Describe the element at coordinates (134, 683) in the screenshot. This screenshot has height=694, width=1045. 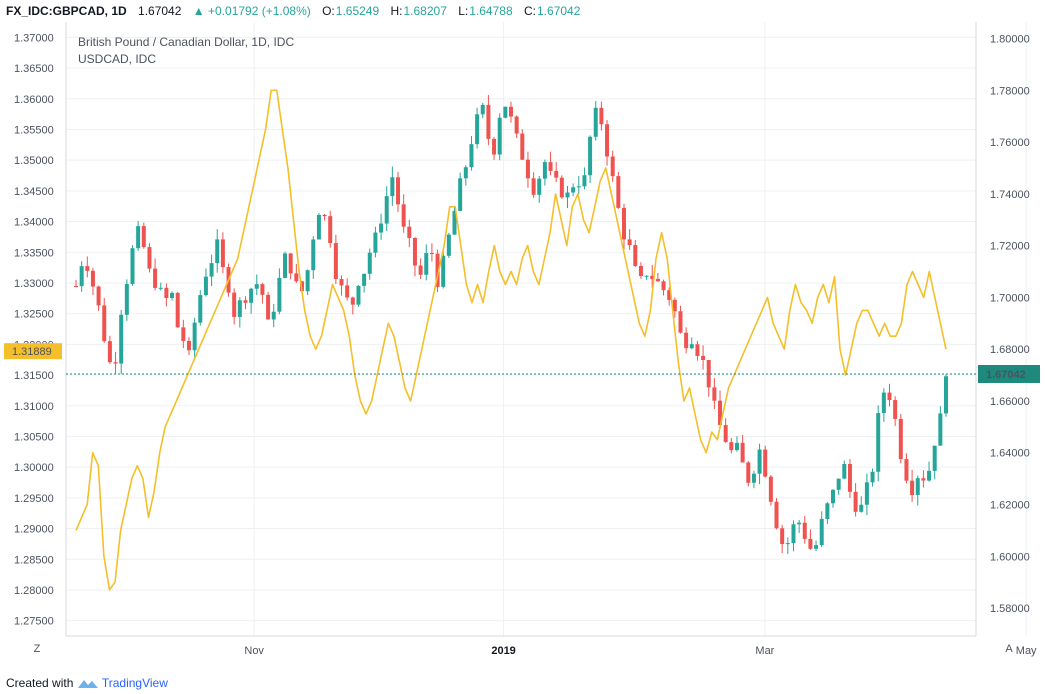
I see `tradingview-link: TradingView` at that location.